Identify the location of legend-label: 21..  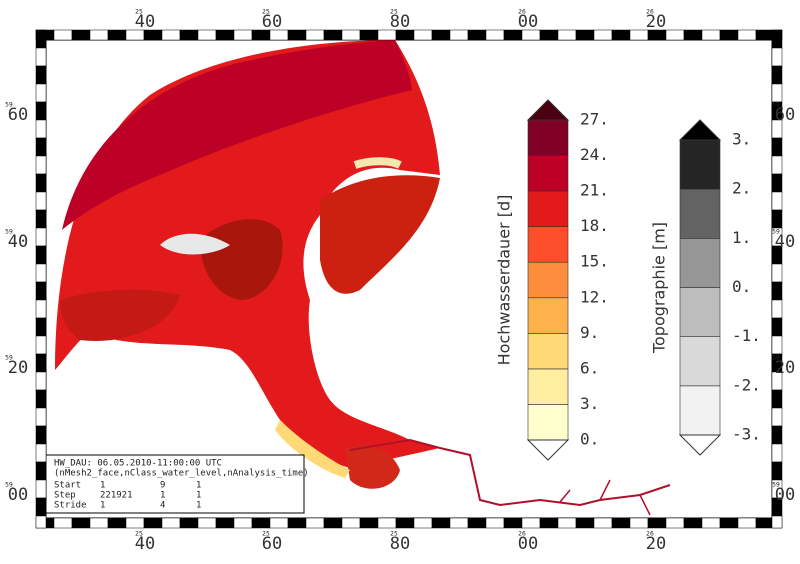
(594, 190).